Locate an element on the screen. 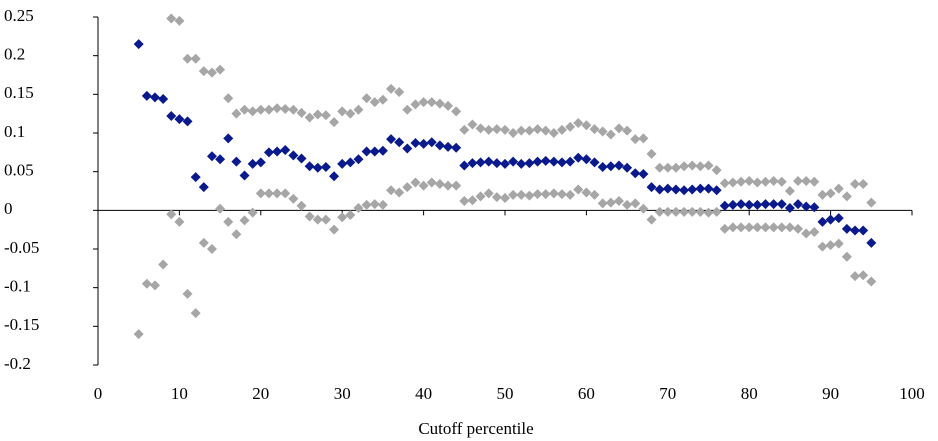  y-tick-label: 0.25 is located at coordinates (19, 15).